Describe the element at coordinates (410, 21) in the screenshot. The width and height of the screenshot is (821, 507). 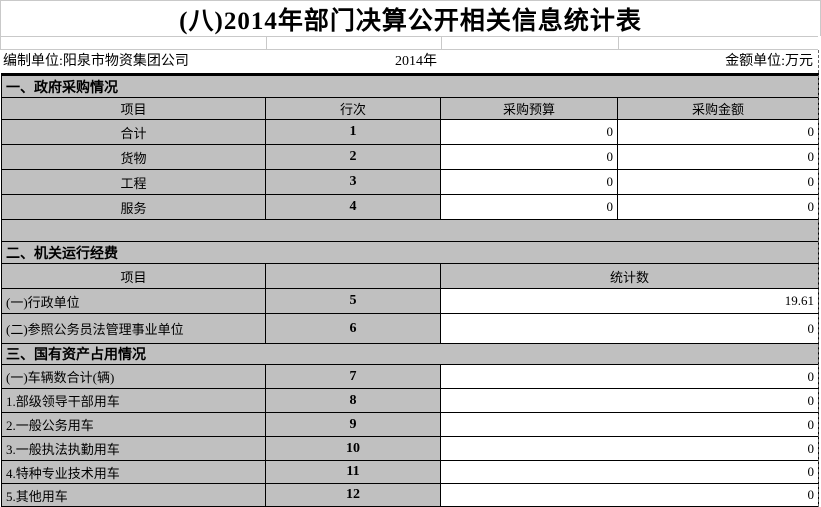
I see `page-title: (八)2014年部门决算公开相关信息统计表` at that location.